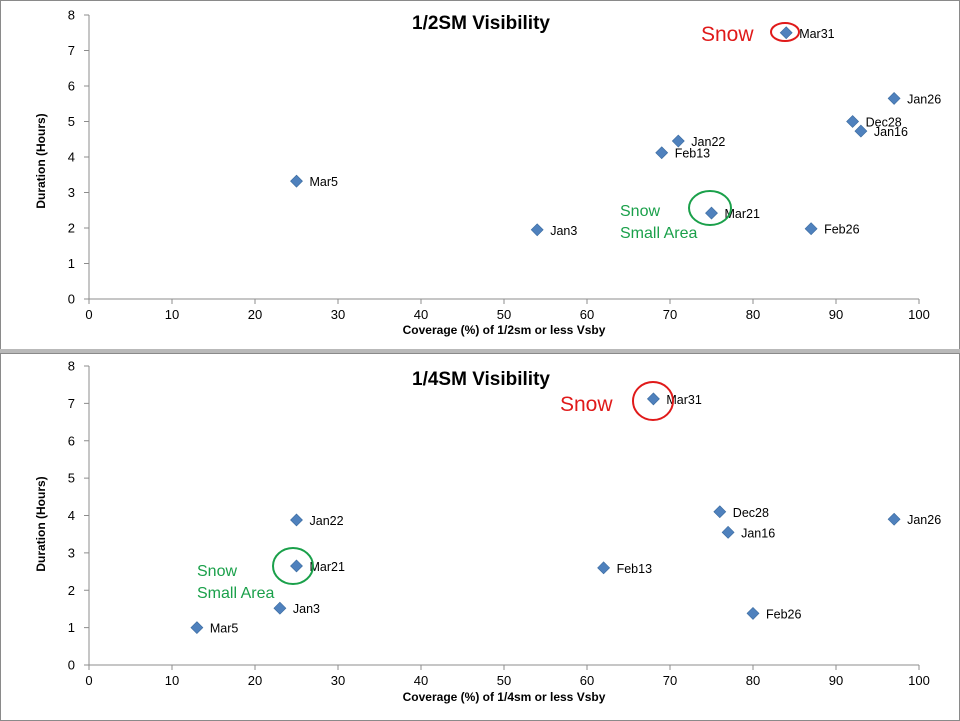 The width and height of the screenshot is (960, 721). Describe the element at coordinates (481, 379) in the screenshot. I see `chart-title: 1/4SM Visibility` at that location.